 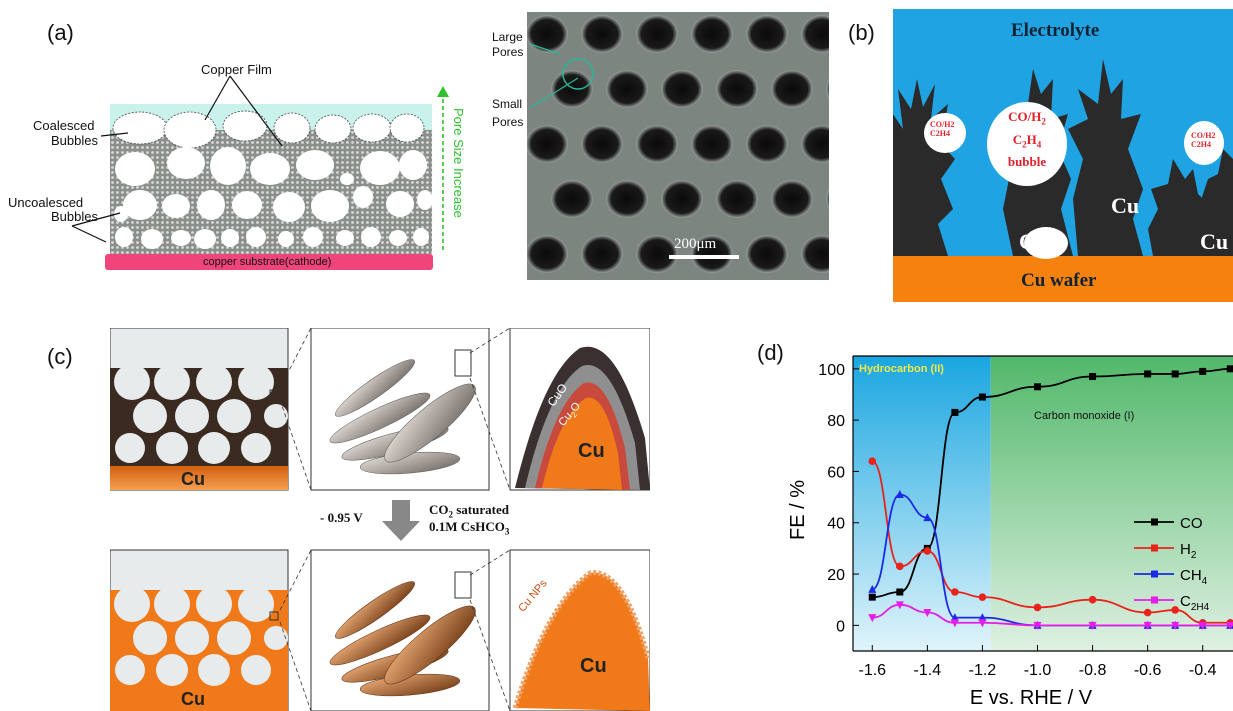 What do you see at coordinates (458, 163) in the screenshot?
I see `pore-size-label: Pore Size Increase` at bounding box center [458, 163].